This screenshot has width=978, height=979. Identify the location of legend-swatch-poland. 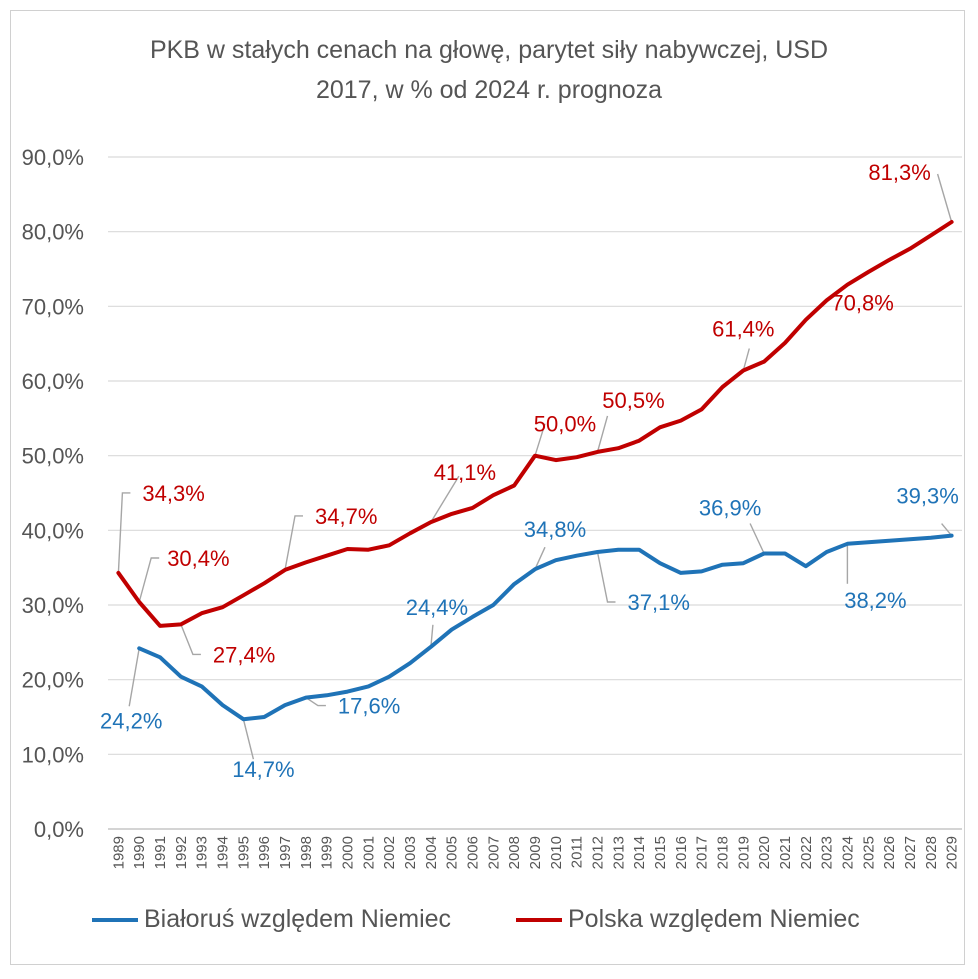
(539, 919).